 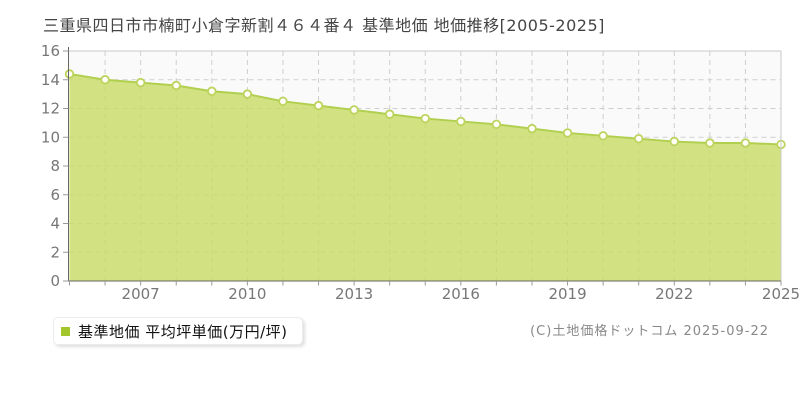 What do you see at coordinates (324, 25) in the screenshot?
I see `page-title: 三重県四日市市楠町小倉字新割４６４番４ 基準地価 地価推移[2005-2025]` at bounding box center [324, 25].